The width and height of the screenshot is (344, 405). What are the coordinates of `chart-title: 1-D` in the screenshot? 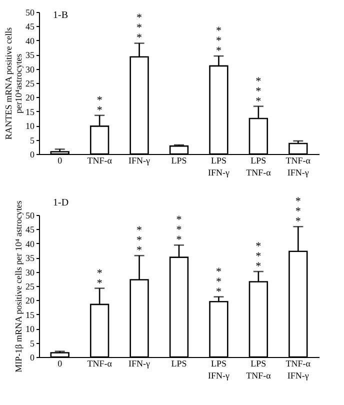 It's located at (61, 203).